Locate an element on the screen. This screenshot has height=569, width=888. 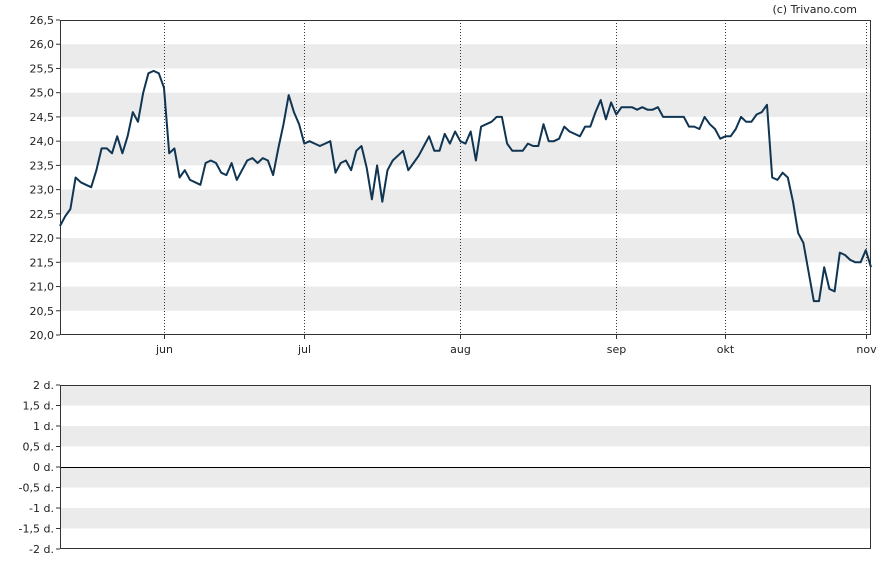
y-tick-label: 23,0 is located at coordinates (42, 190).